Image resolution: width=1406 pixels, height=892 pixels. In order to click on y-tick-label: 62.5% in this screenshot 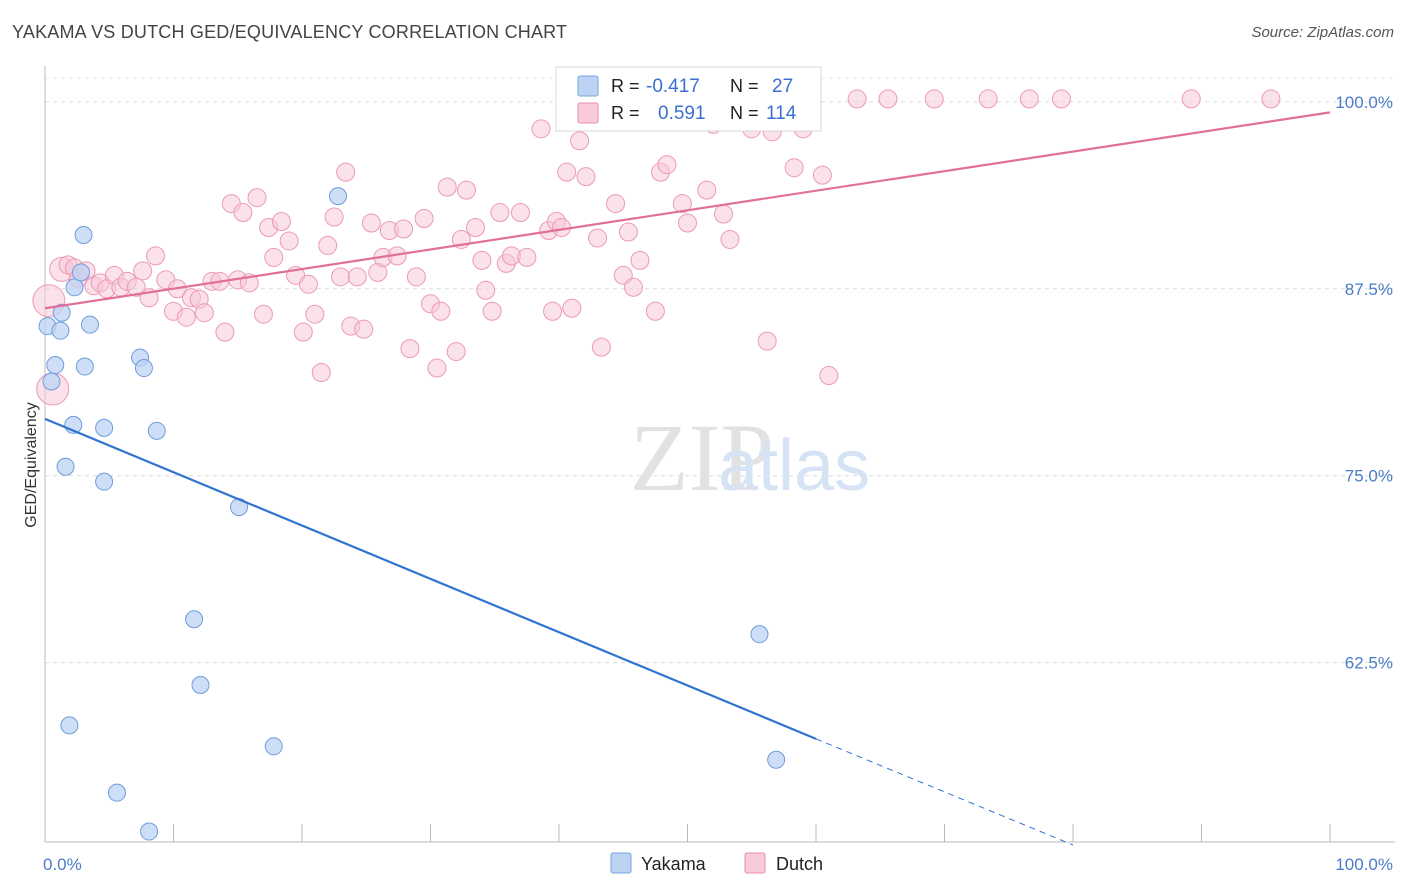, I will do `click(1369, 663)`.